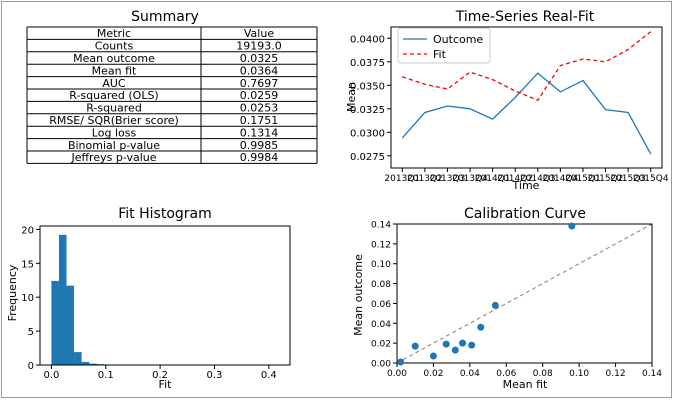 Image resolution: width=675 pixels, height=401 pixels. What do you see at coordinates (113, 95) in the screenshot?
I see `summary-cell-metric: R-squared (OLS)` at bounding box center [113, 95].